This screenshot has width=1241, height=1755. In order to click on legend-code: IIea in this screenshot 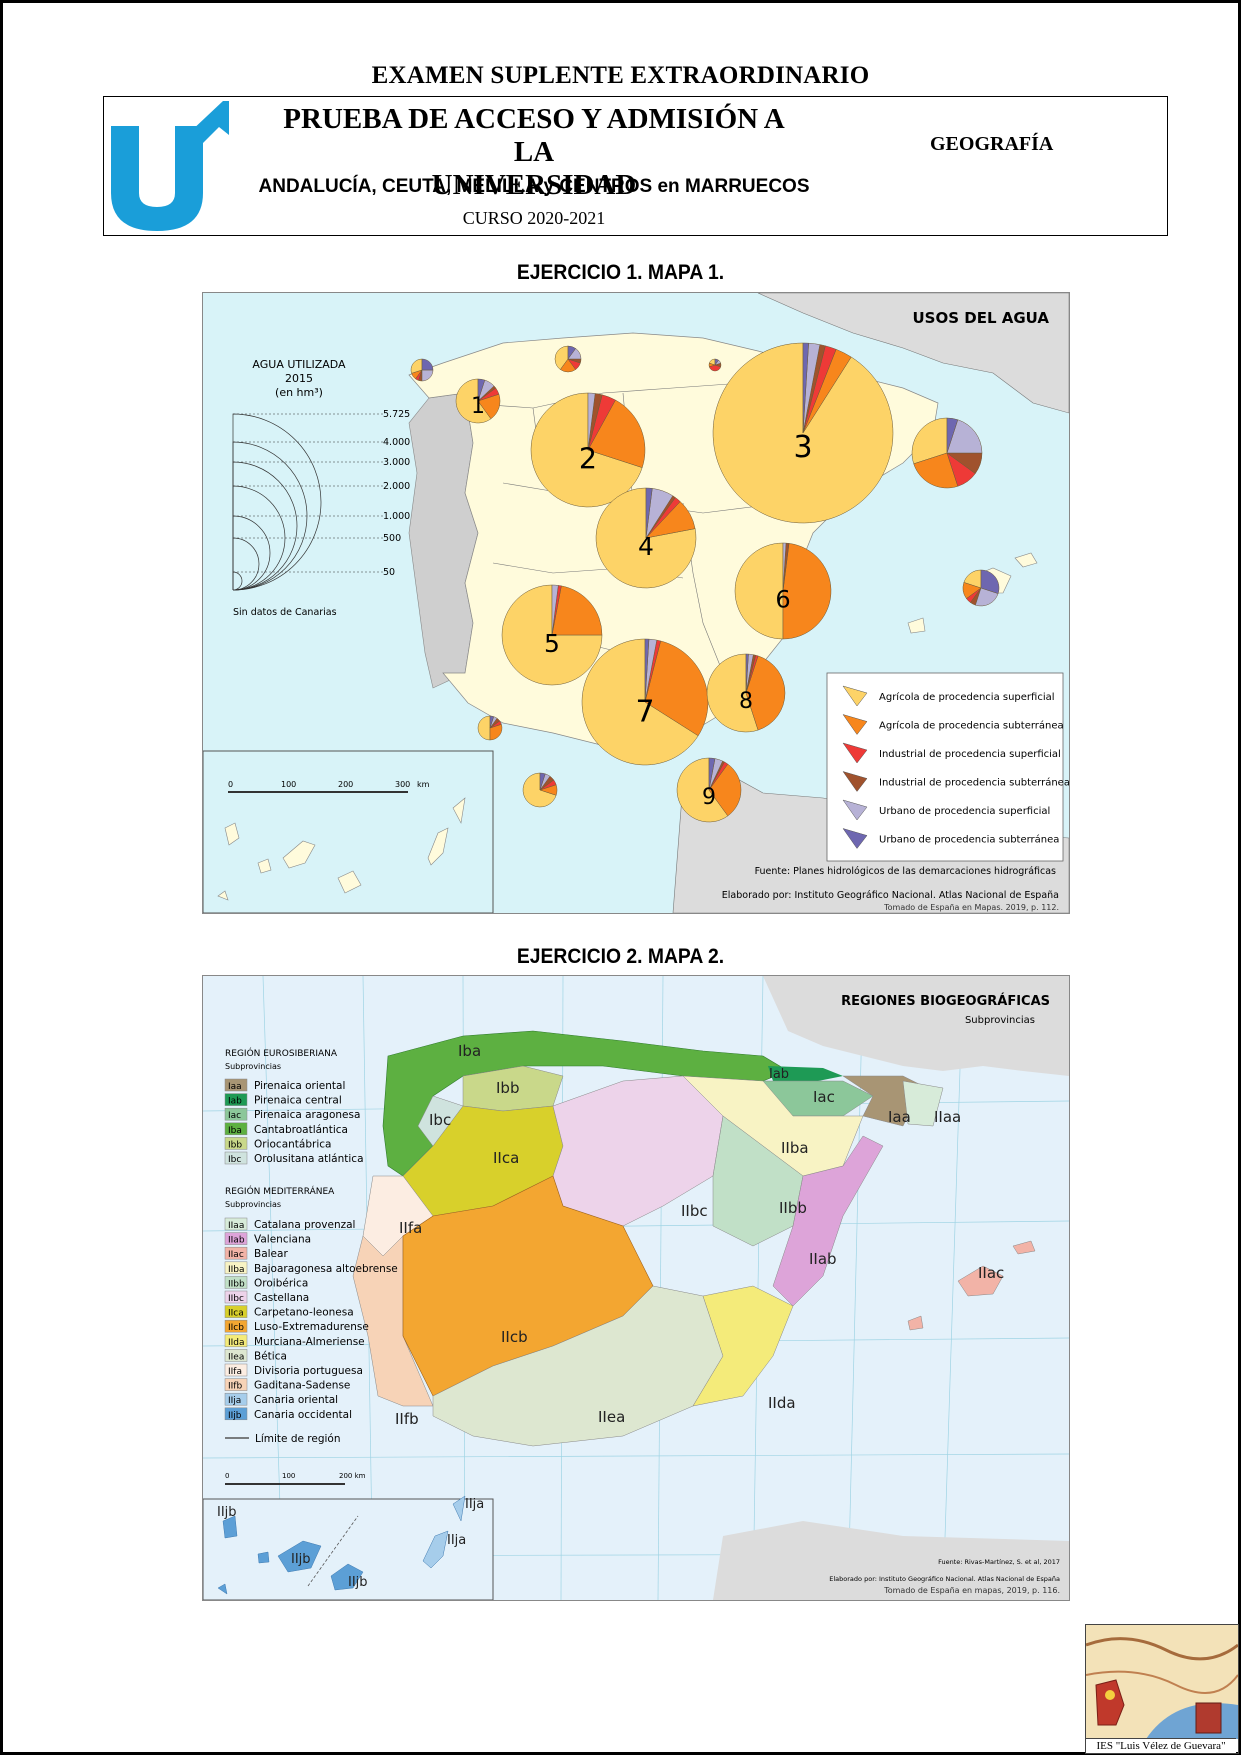, I will do `click(236, 1357)`.